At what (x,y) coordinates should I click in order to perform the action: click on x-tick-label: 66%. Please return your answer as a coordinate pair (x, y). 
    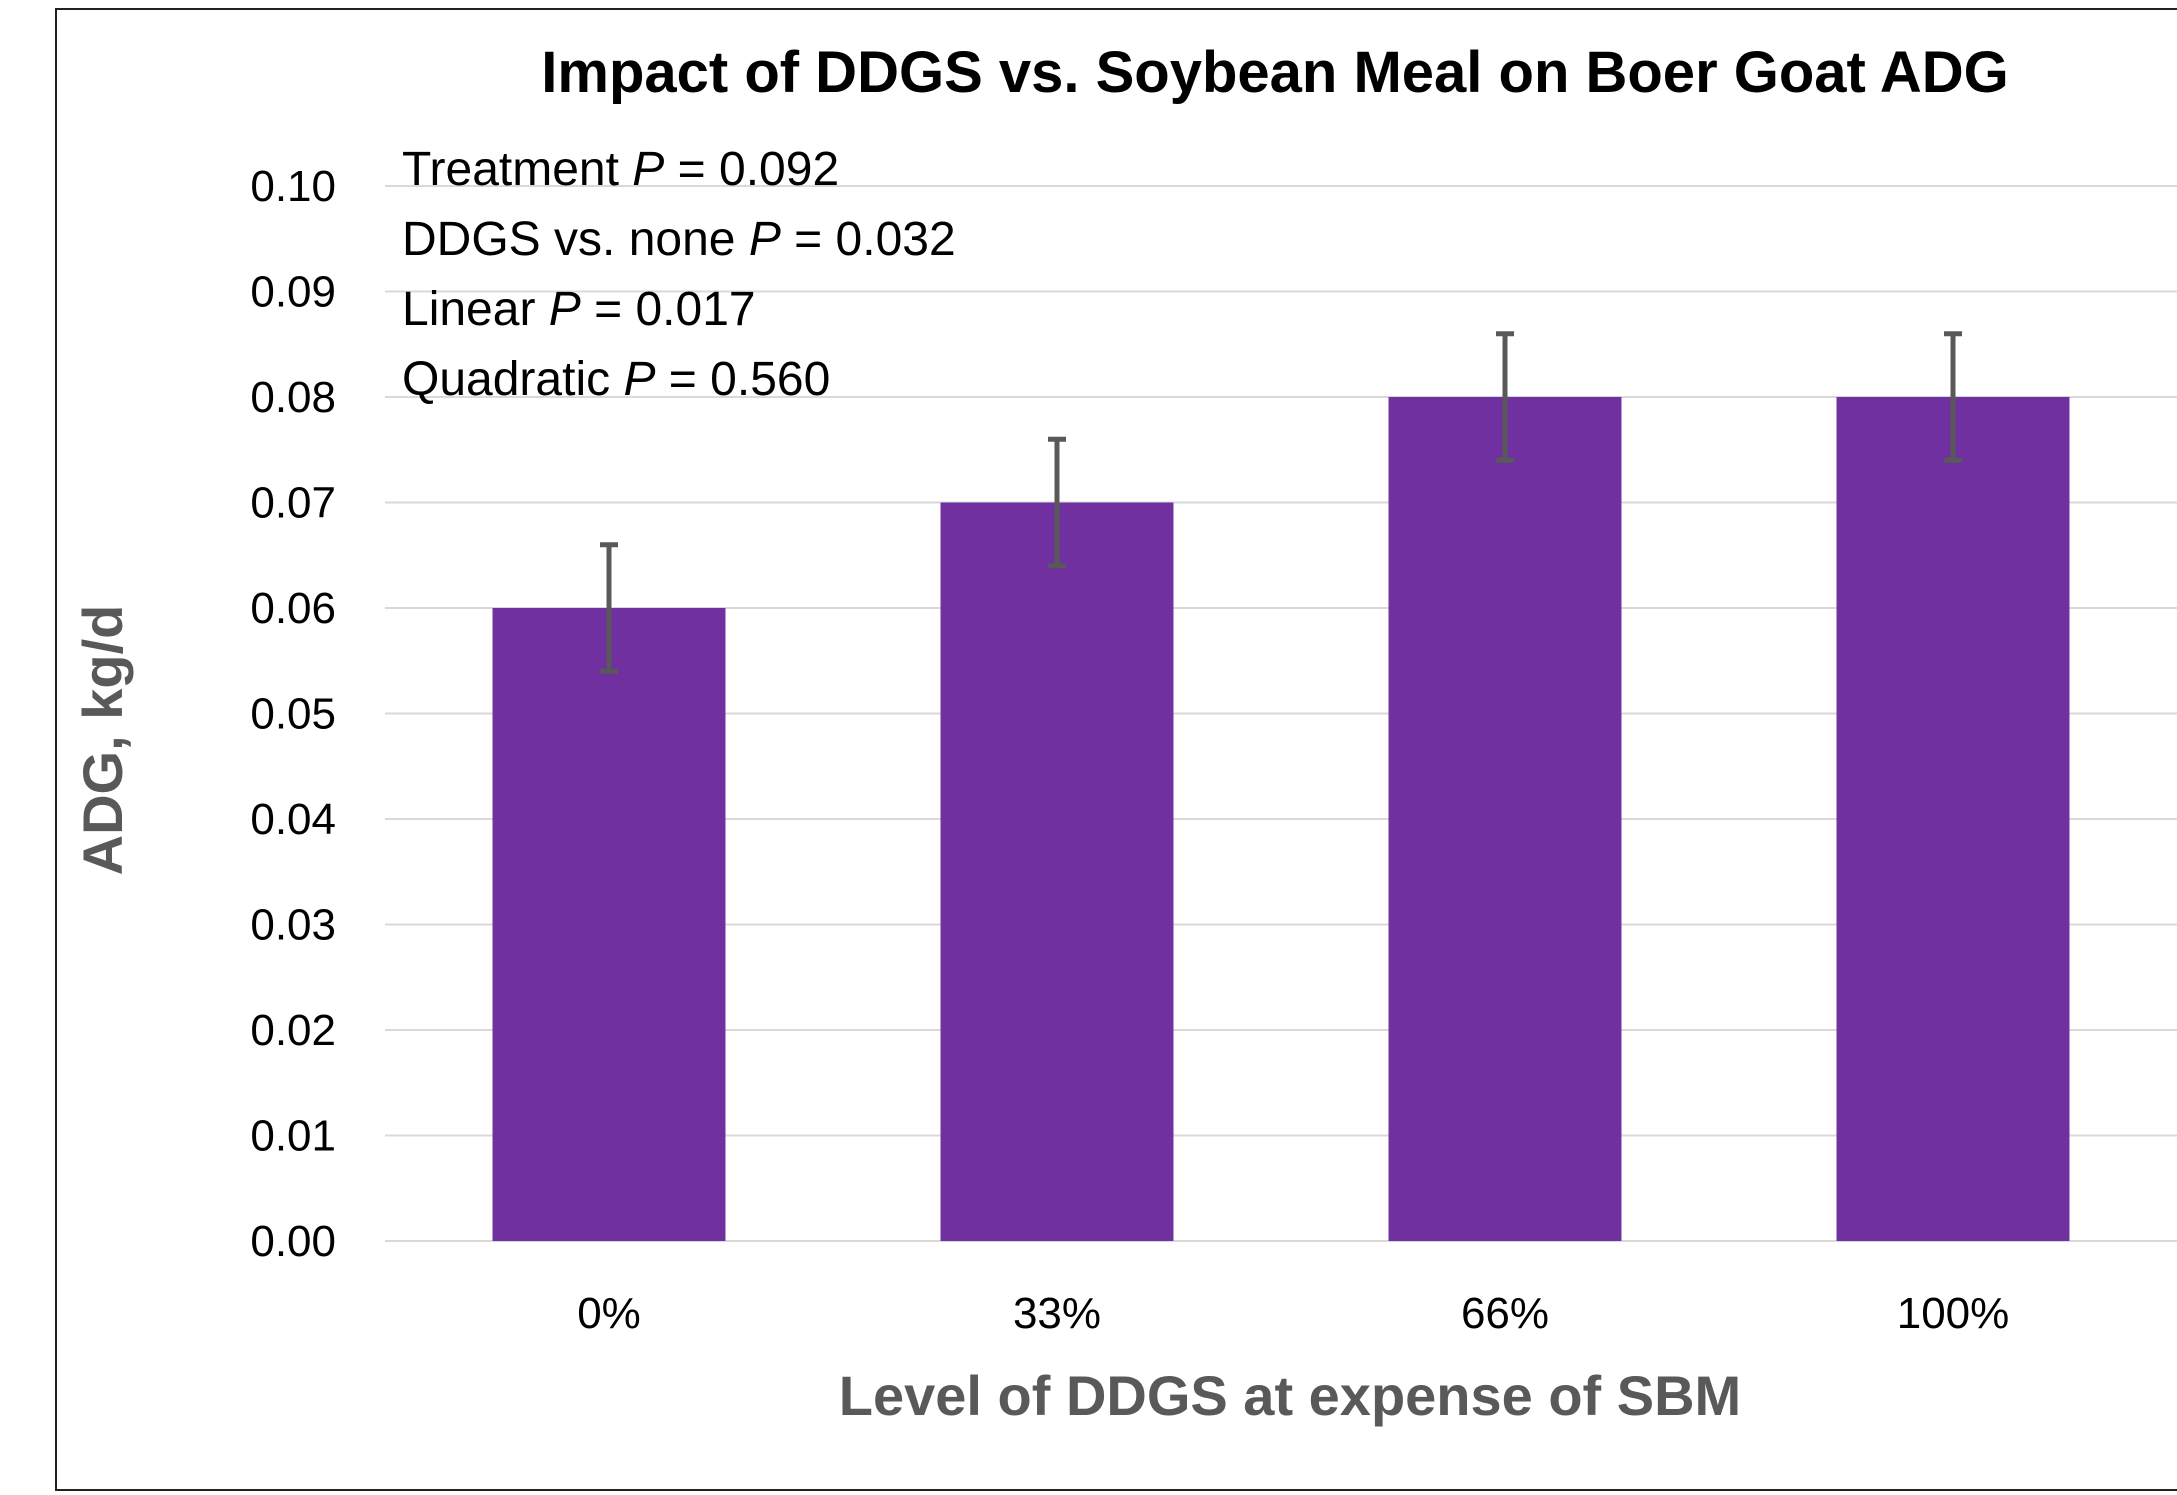
    Looking at the image, I should click on (1505, 1313).